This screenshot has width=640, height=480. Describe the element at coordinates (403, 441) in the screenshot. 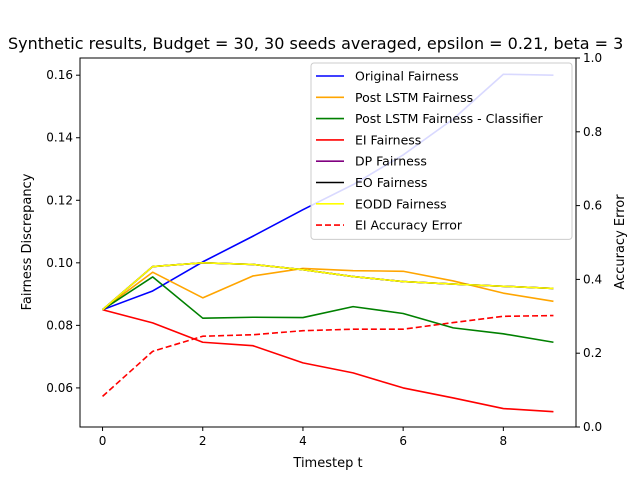

I see `x-tick-label: 6` at that location.